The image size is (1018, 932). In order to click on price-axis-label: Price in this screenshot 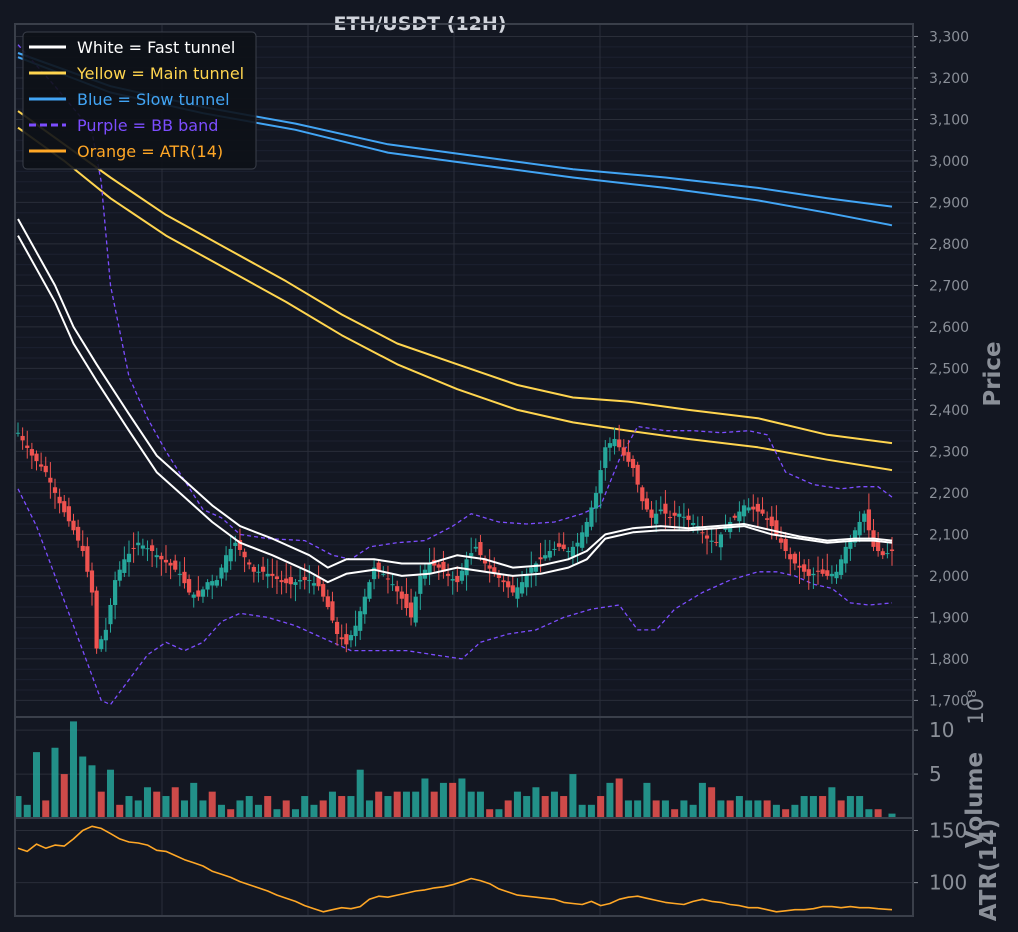, I will do `click(993, 373)`.